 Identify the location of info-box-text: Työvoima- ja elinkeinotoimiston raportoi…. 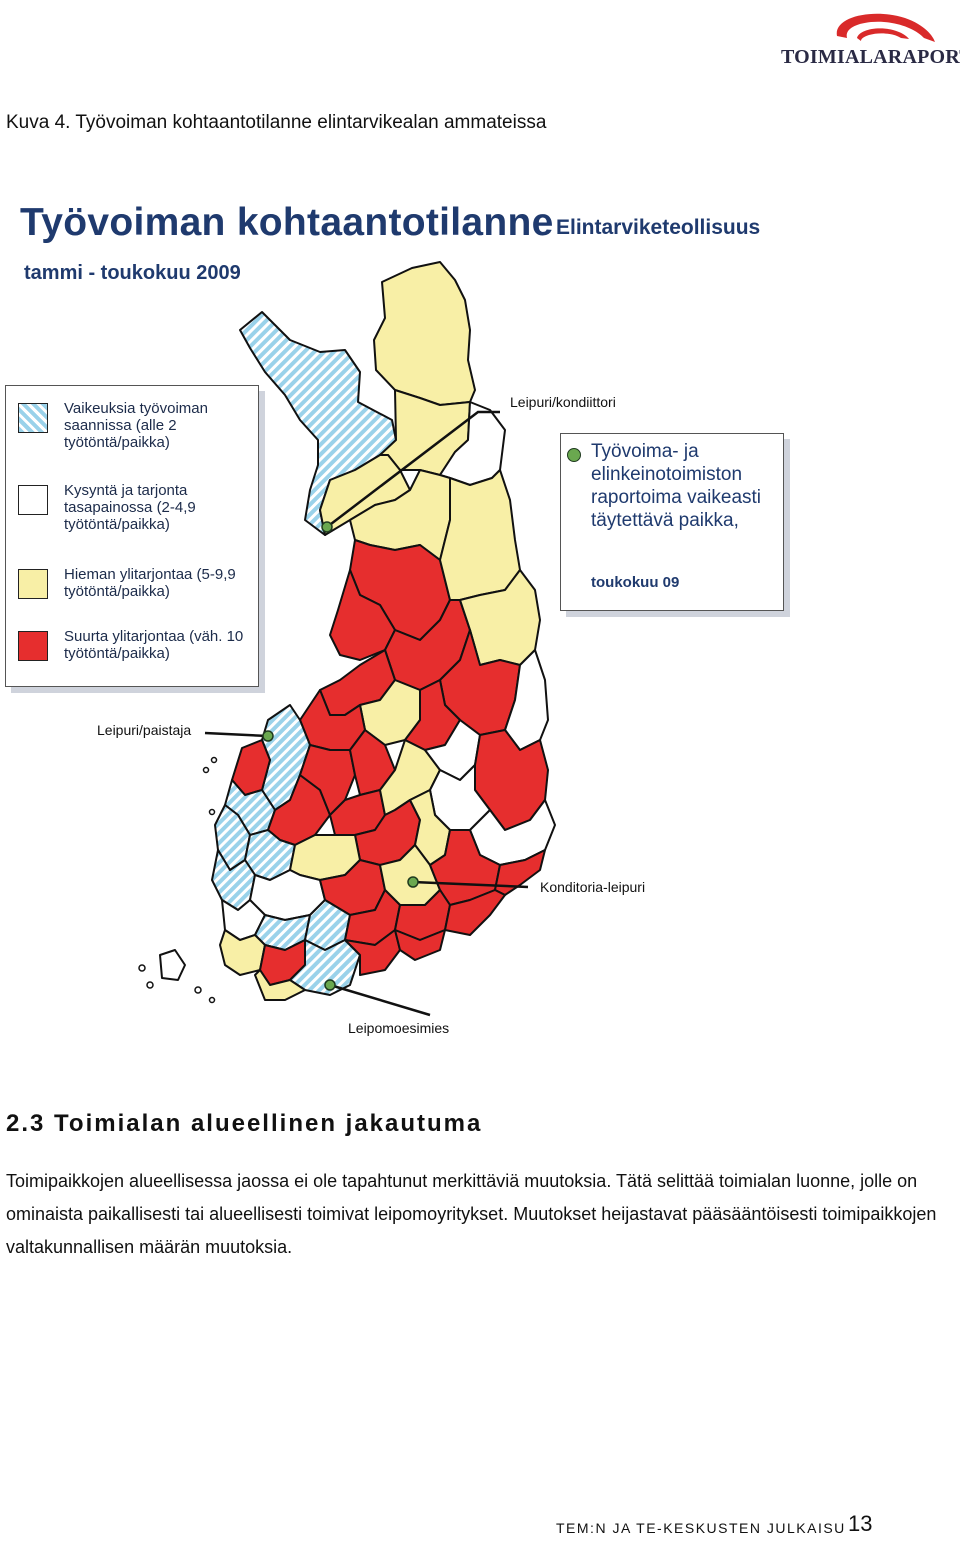
(676, 486).